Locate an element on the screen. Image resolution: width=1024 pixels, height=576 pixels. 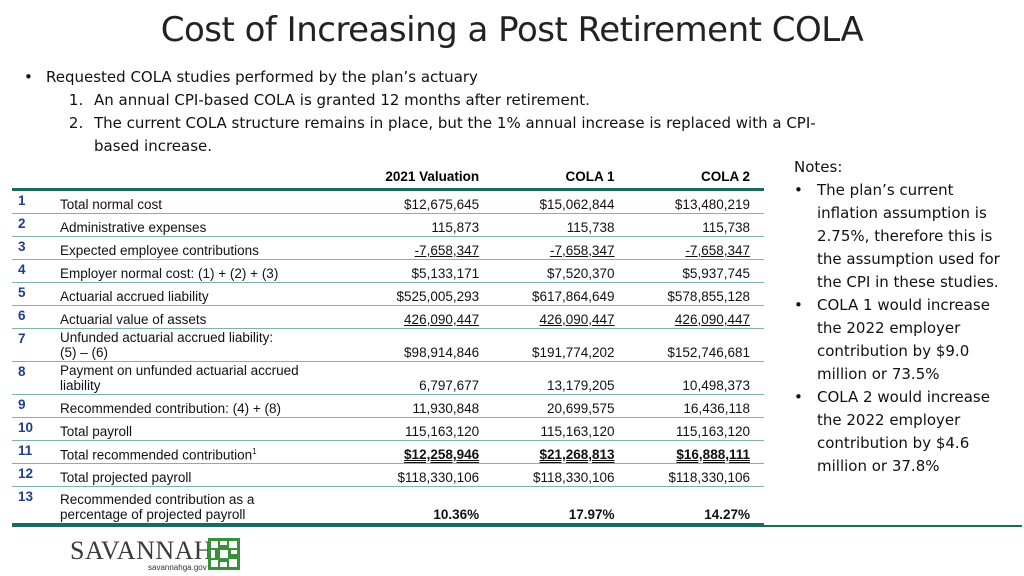
value-cola-1: $7,520,370 is located at coordinates (561, 271).